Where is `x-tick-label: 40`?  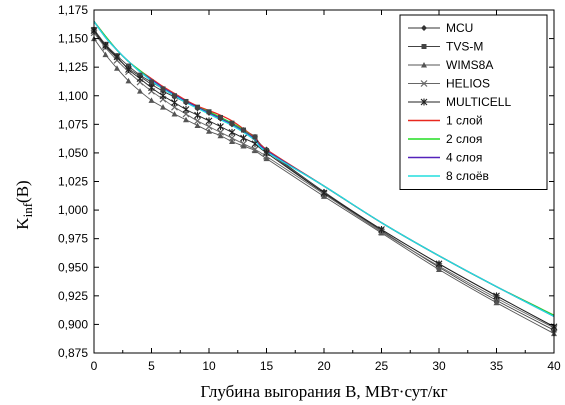
x-tick-label: 40 is located at coordinates (554, 366).